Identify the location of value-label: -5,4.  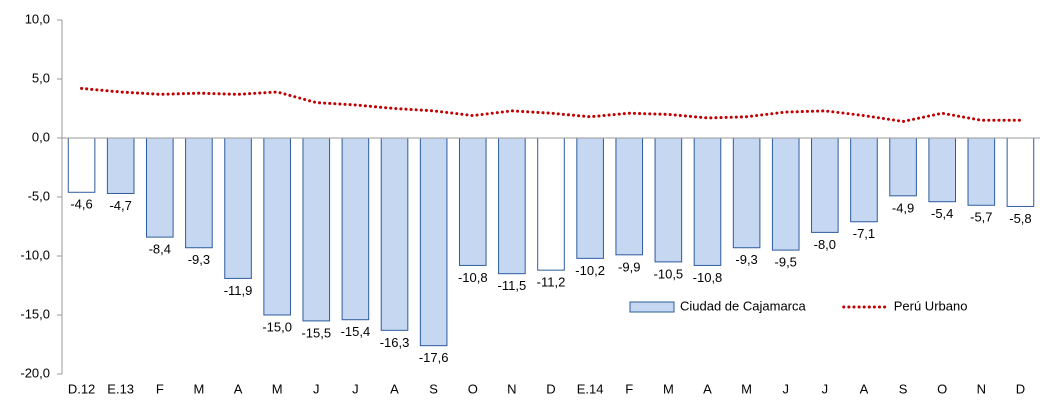
(942, 213).